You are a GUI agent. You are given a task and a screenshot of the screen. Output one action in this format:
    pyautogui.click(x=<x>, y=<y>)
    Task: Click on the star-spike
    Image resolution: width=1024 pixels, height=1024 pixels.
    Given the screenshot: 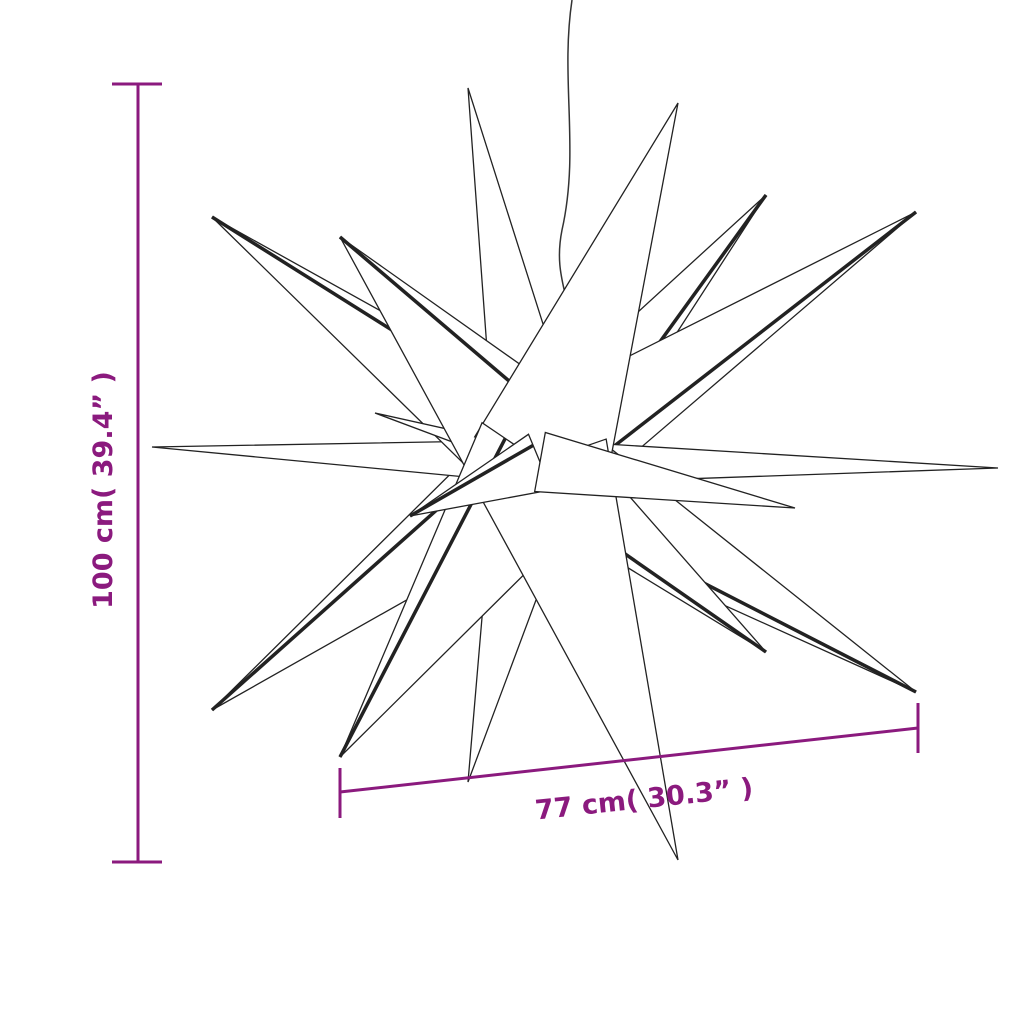 What is the action you would take?
    pyautogui.click(x=664, y=470)
    